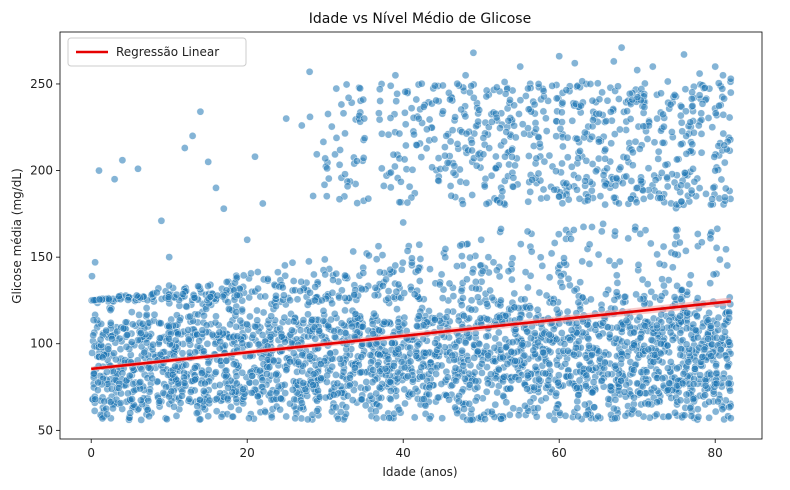 This screenshot has width=790, height=490. What do you see at coordinates (45, 430) in the screenshot?
I see `y-tick-label: 50` at bounding box center [45, 430].